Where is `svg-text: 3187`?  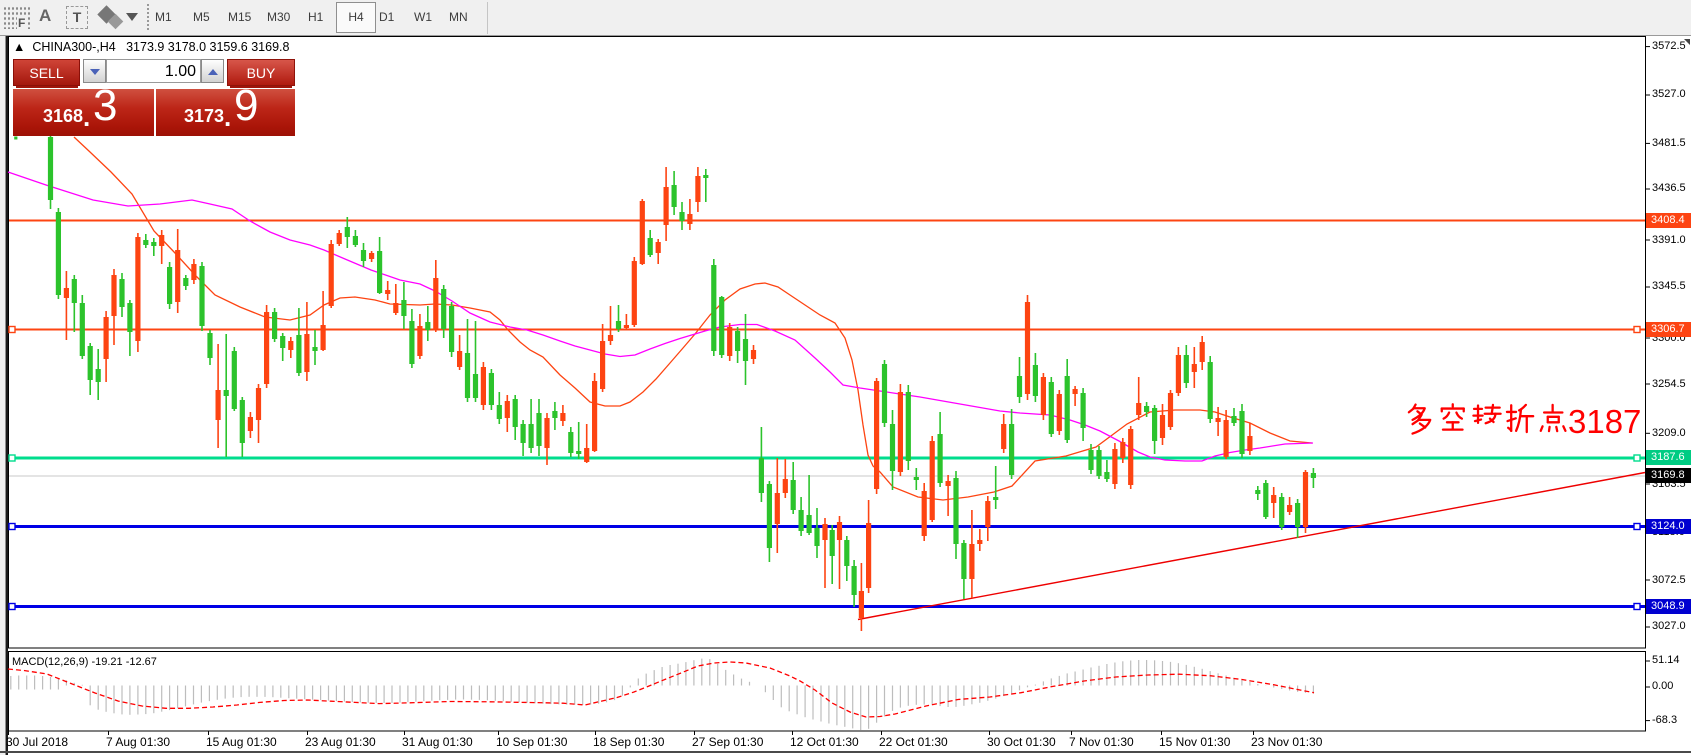 svg-text: 3187 is located at coordinates (1604, 421).